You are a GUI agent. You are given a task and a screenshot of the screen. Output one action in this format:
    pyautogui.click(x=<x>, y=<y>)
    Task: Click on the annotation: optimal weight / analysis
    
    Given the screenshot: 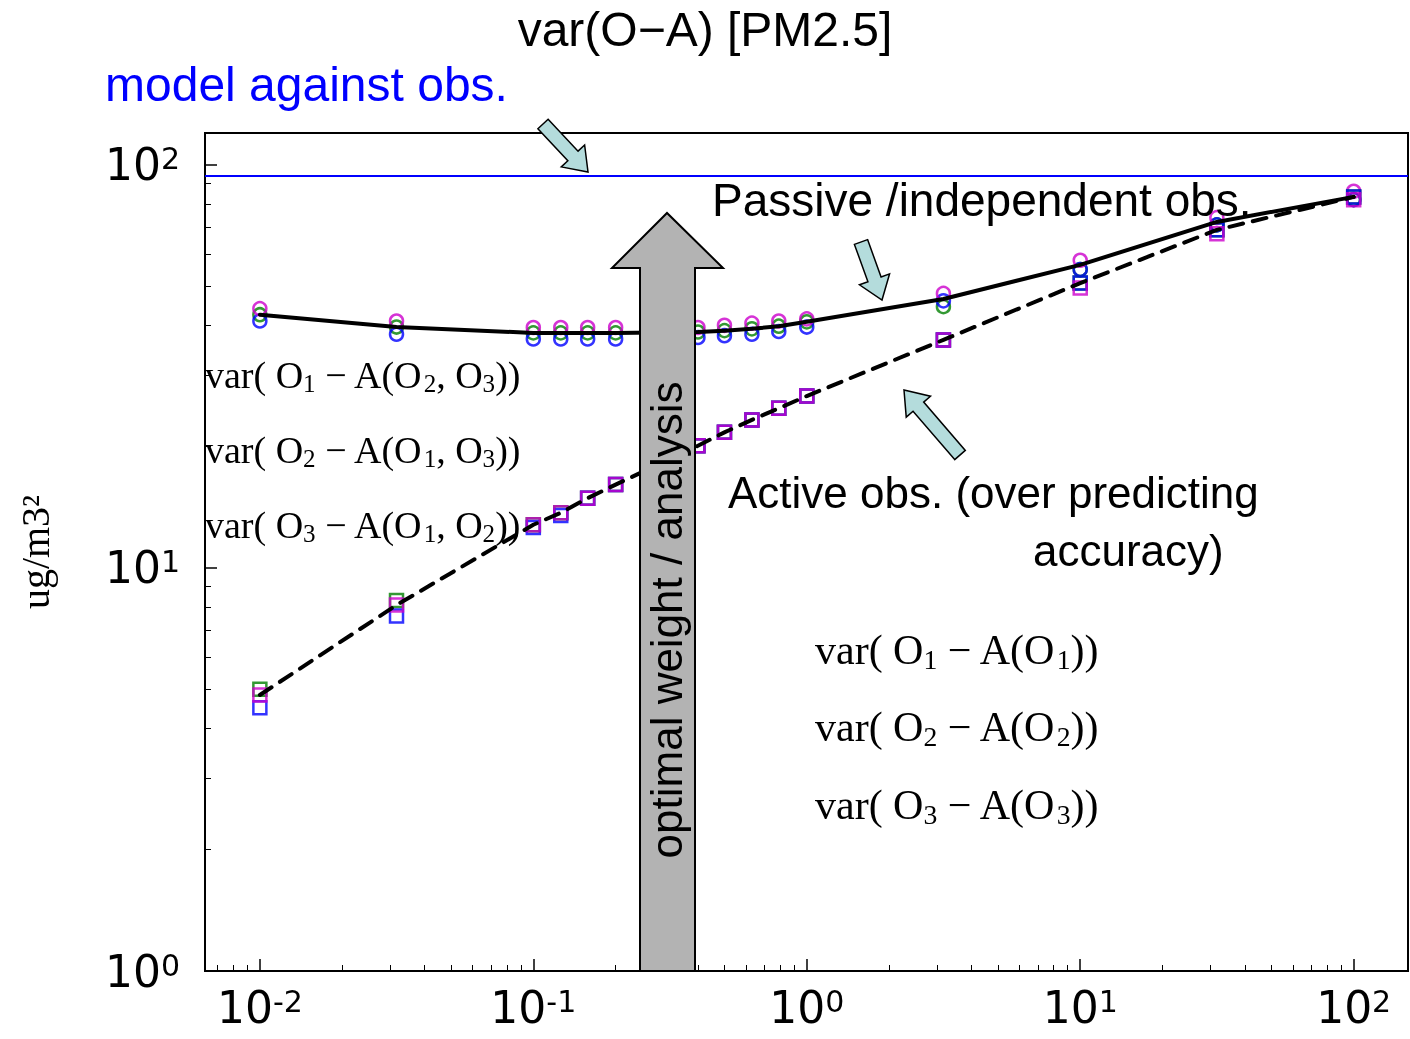 What is the action you would take?
    pyautogui.click(x=666, y=620)
    